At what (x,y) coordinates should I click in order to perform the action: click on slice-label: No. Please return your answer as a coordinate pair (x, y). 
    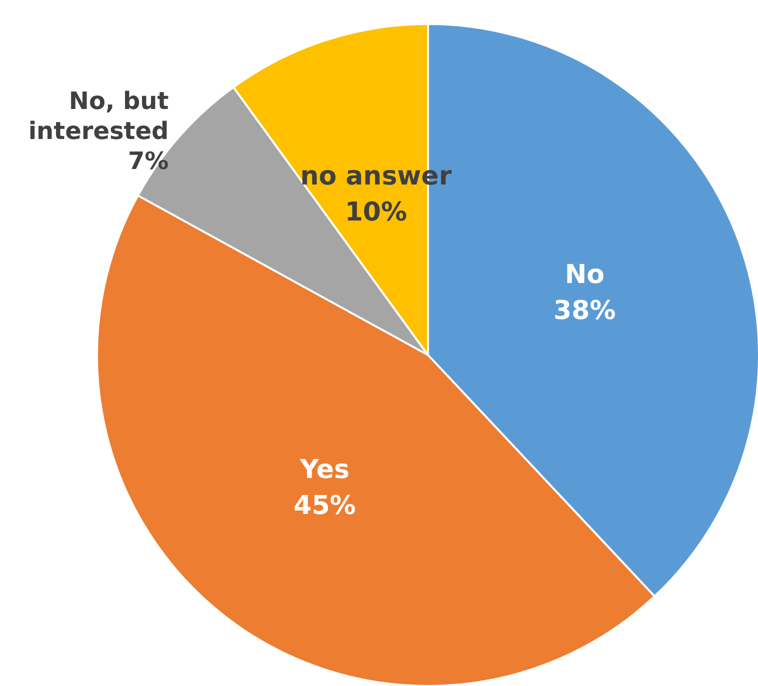
    Looking at the image, I should click on (584, 275).